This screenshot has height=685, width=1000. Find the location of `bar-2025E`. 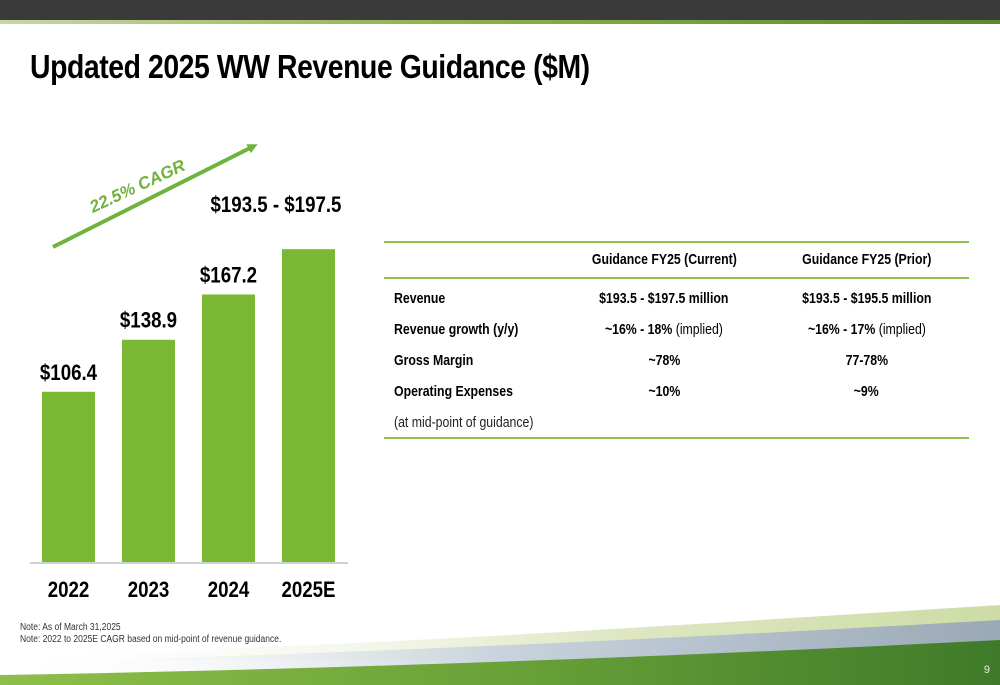

bar-2025E is located at coordinates (308, 405).